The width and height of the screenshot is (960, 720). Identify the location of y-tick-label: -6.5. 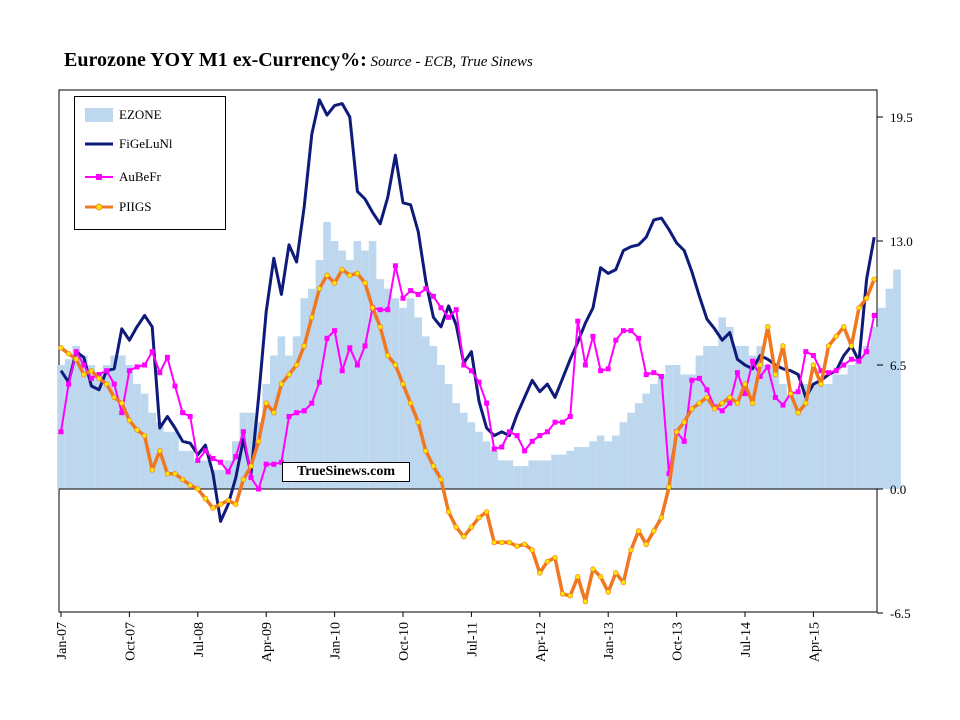
(900, 613).